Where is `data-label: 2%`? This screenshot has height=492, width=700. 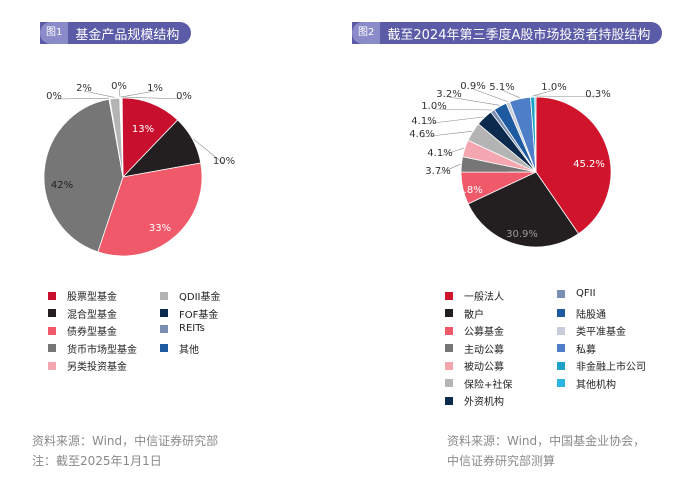 data-label: 2% is located at coordinates (84, 88).